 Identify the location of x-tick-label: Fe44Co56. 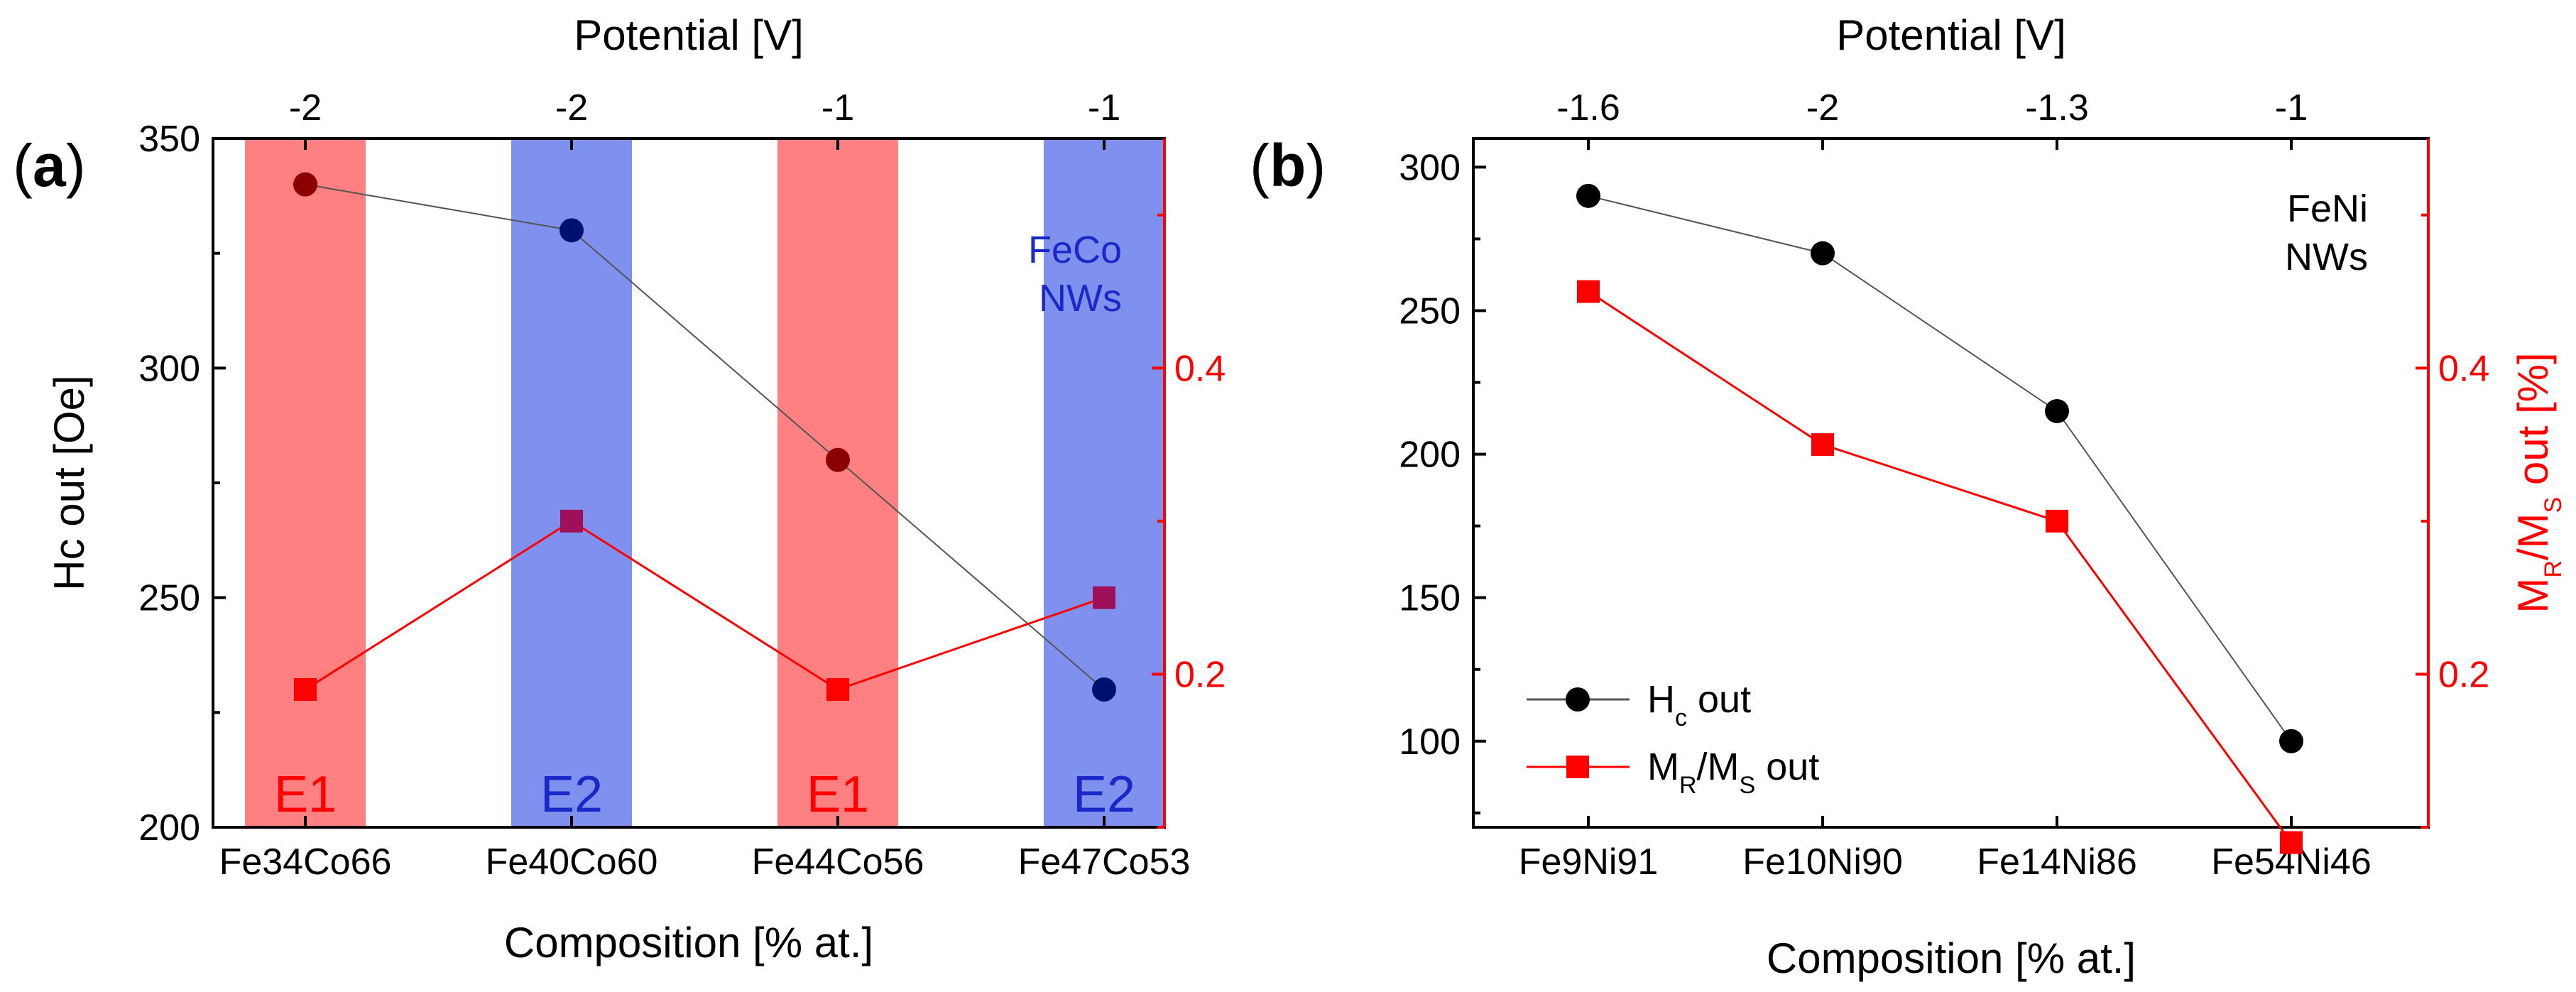
(838, 862).